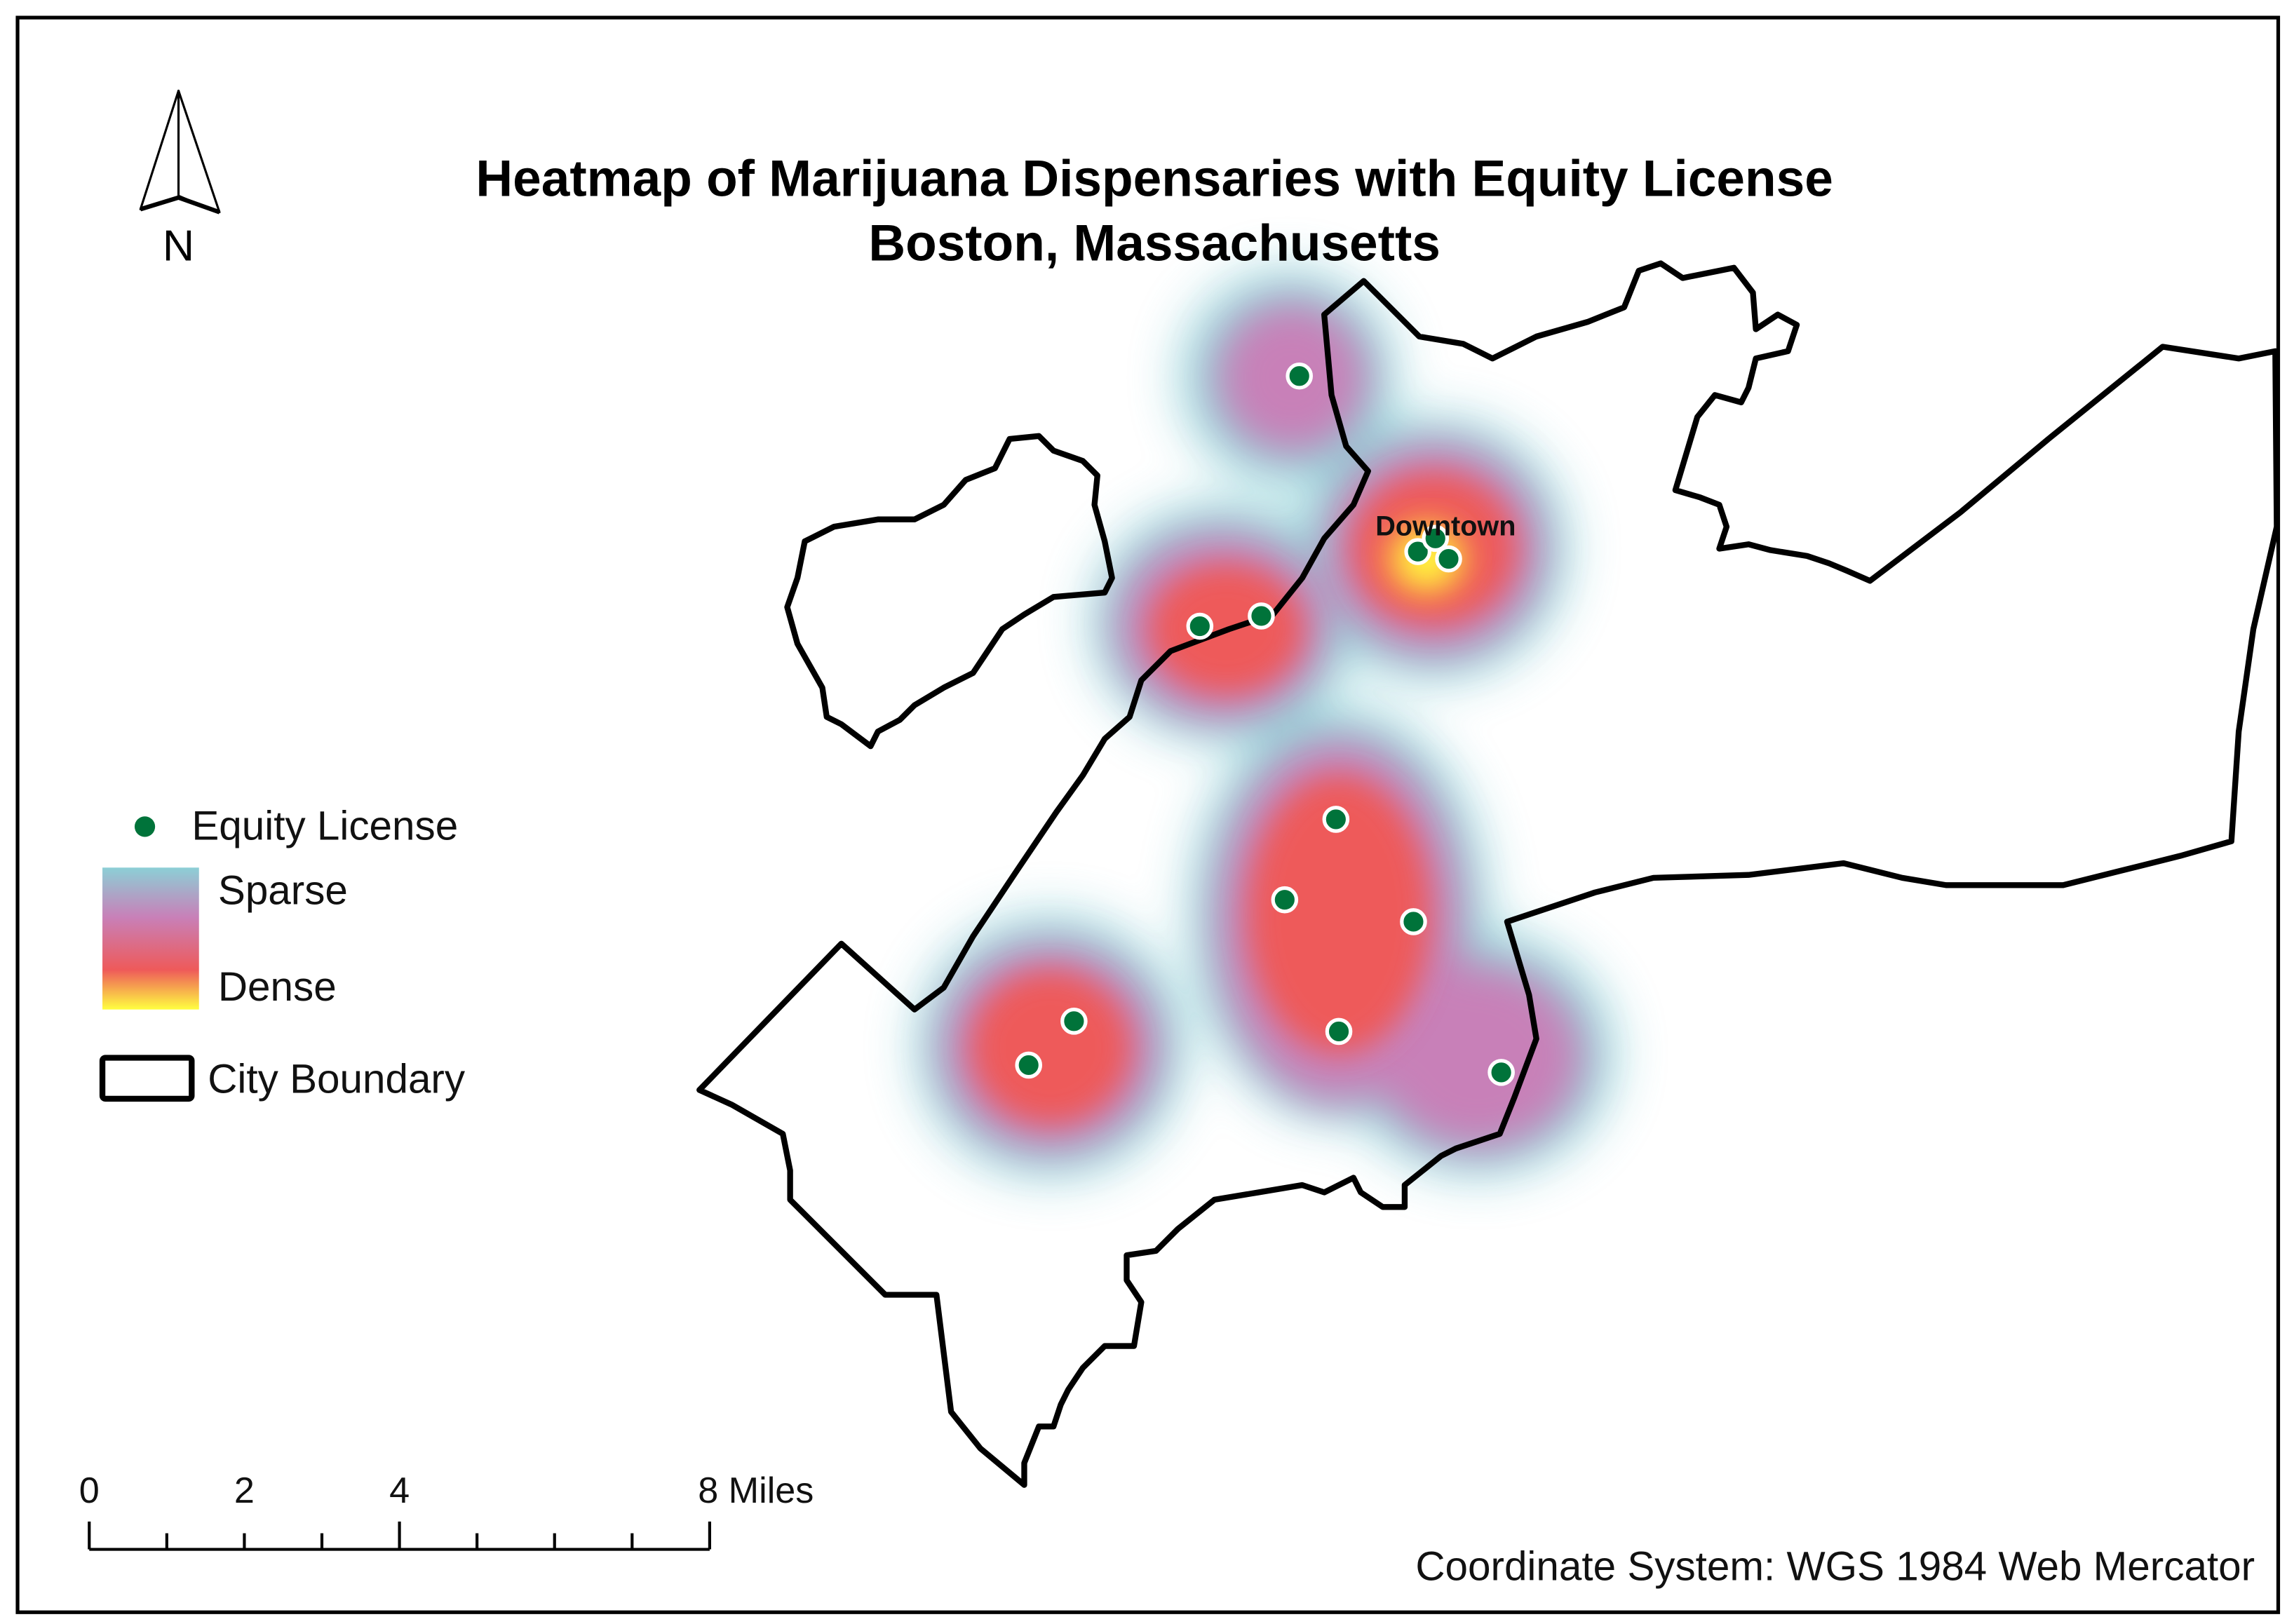 This screenshot has width=2287, height=1624. Describe the element at coordinates (1835, 1566) in the screenshot. I see `coordinate-system-note: Coordinate System: WGS 1984 Web Mercator` at that location.